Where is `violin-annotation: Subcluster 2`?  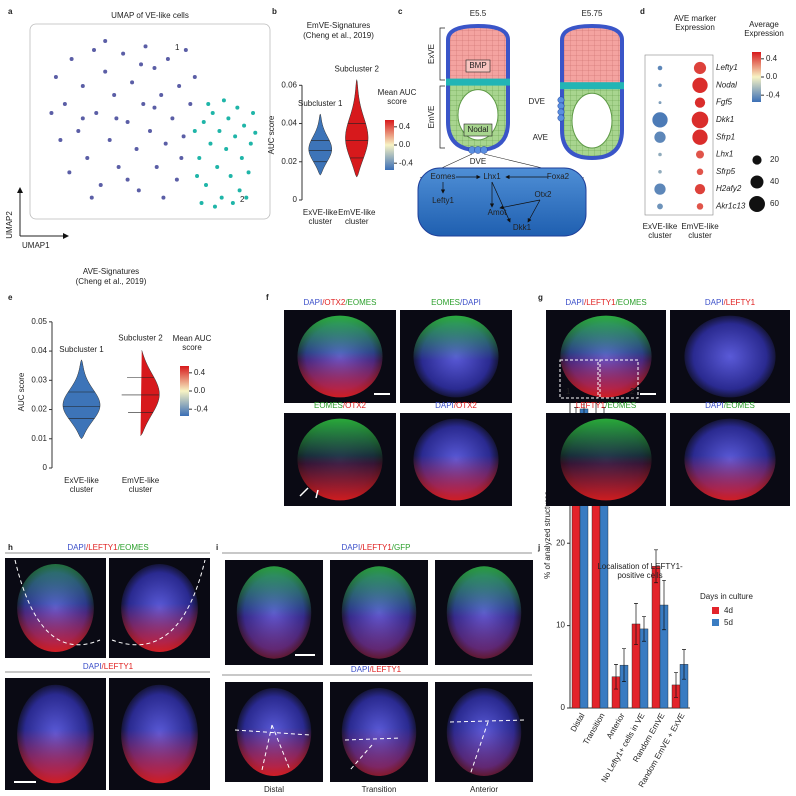
violin-annotation: Subcluster 2 is located at coordinates (357, 69).